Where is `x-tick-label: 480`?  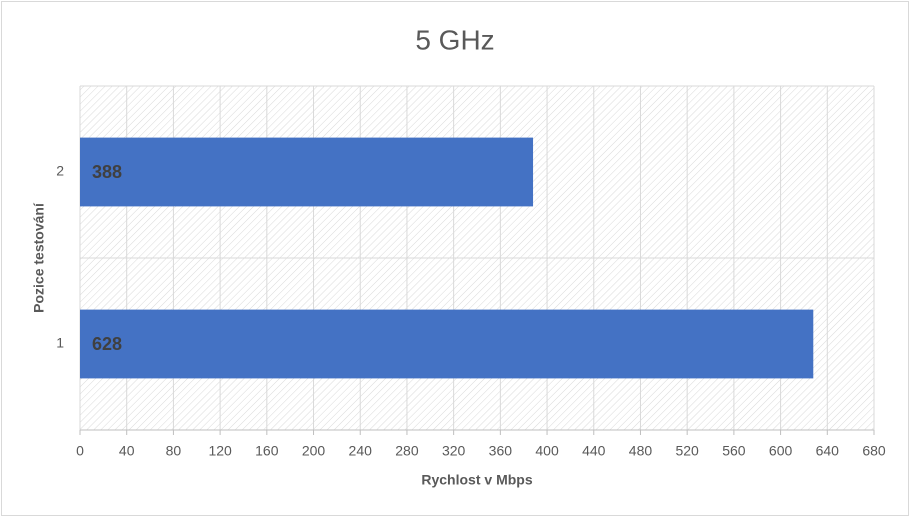
x-tick-label: 480 is located at coordinates (641, 451).